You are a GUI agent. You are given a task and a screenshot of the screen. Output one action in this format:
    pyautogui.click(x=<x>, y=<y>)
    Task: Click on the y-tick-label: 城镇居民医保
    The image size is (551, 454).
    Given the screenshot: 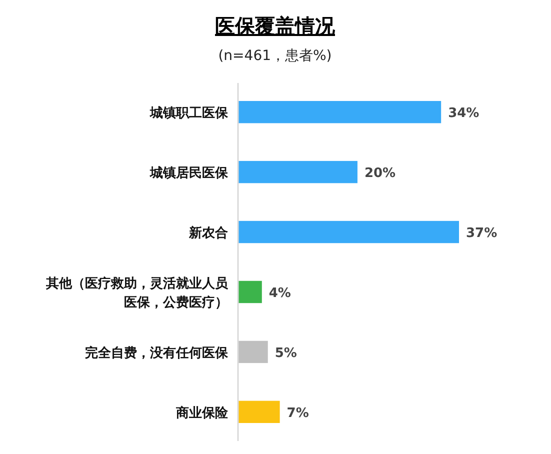 What is the action you would take?
    pyautogui.click(x=189, y=174)
    